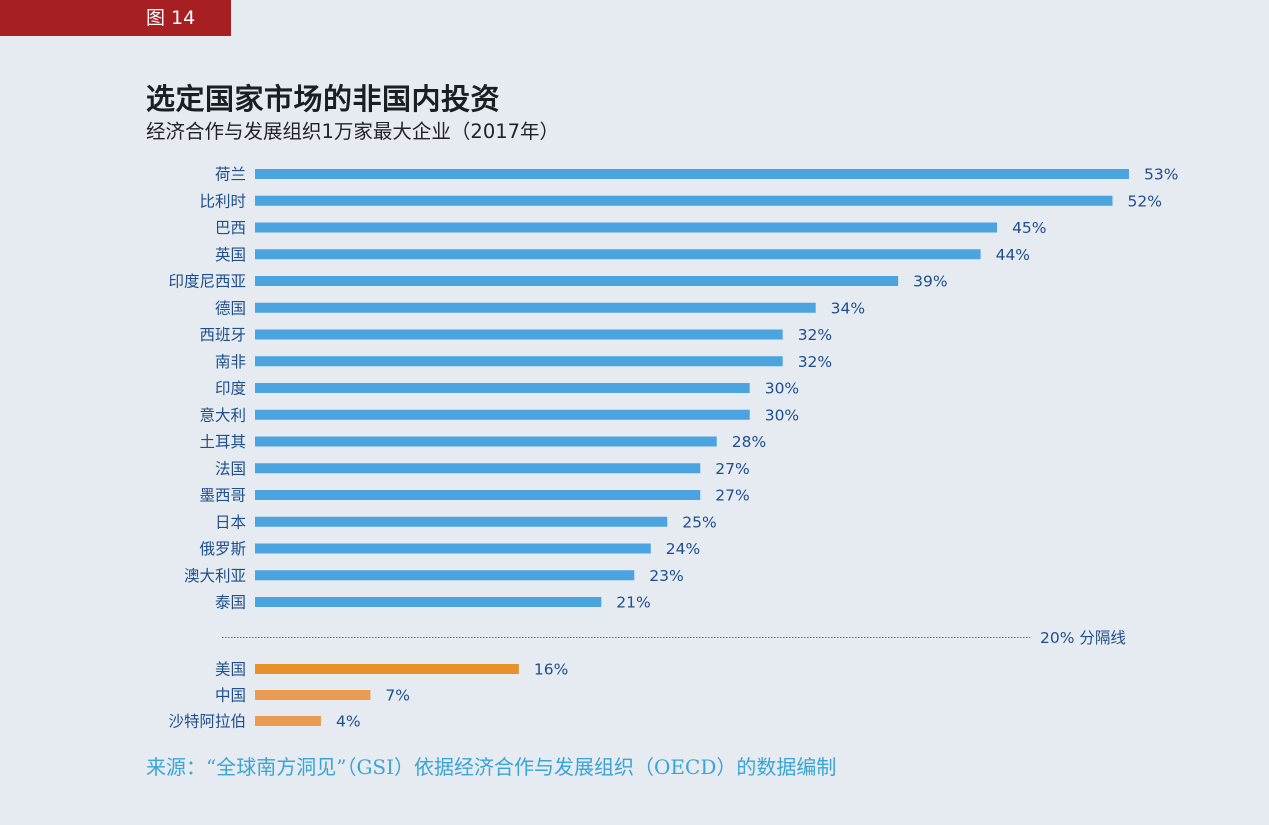  What do you see at coordinates (1083, 638) in the screenshot?
I see `divider-label: 20% 分隔线` at bounding box center [1083, 638].